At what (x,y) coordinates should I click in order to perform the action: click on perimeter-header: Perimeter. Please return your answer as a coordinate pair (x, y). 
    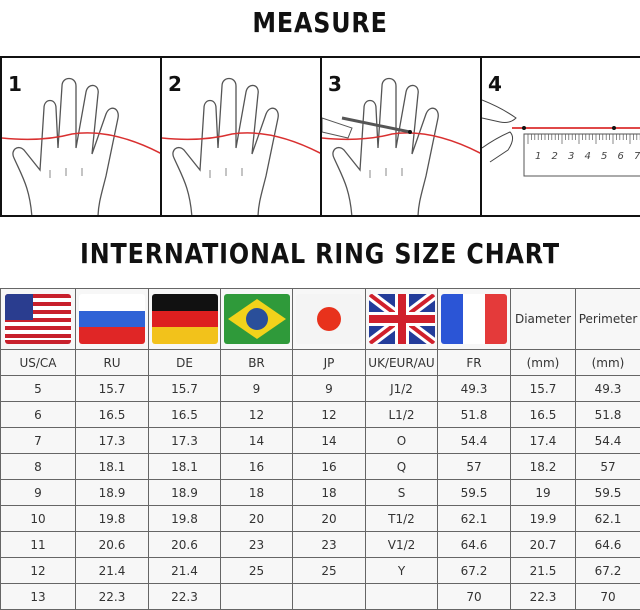
    Looking at the image, I should click on (608, 319).